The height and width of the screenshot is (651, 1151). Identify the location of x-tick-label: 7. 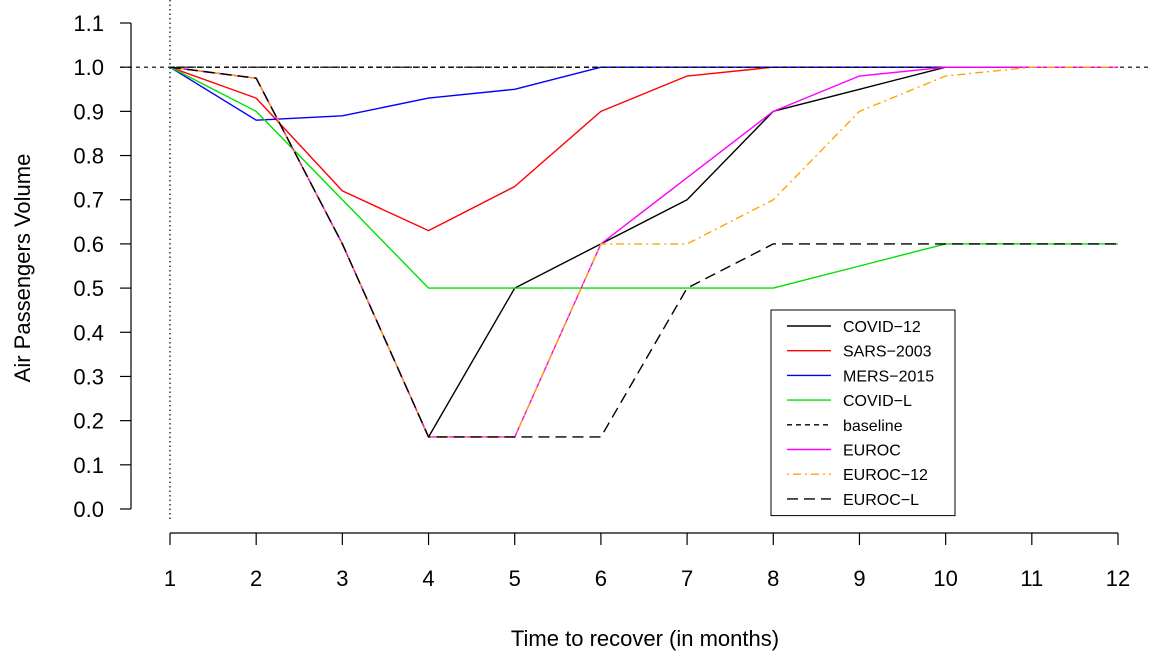
(687, 578).